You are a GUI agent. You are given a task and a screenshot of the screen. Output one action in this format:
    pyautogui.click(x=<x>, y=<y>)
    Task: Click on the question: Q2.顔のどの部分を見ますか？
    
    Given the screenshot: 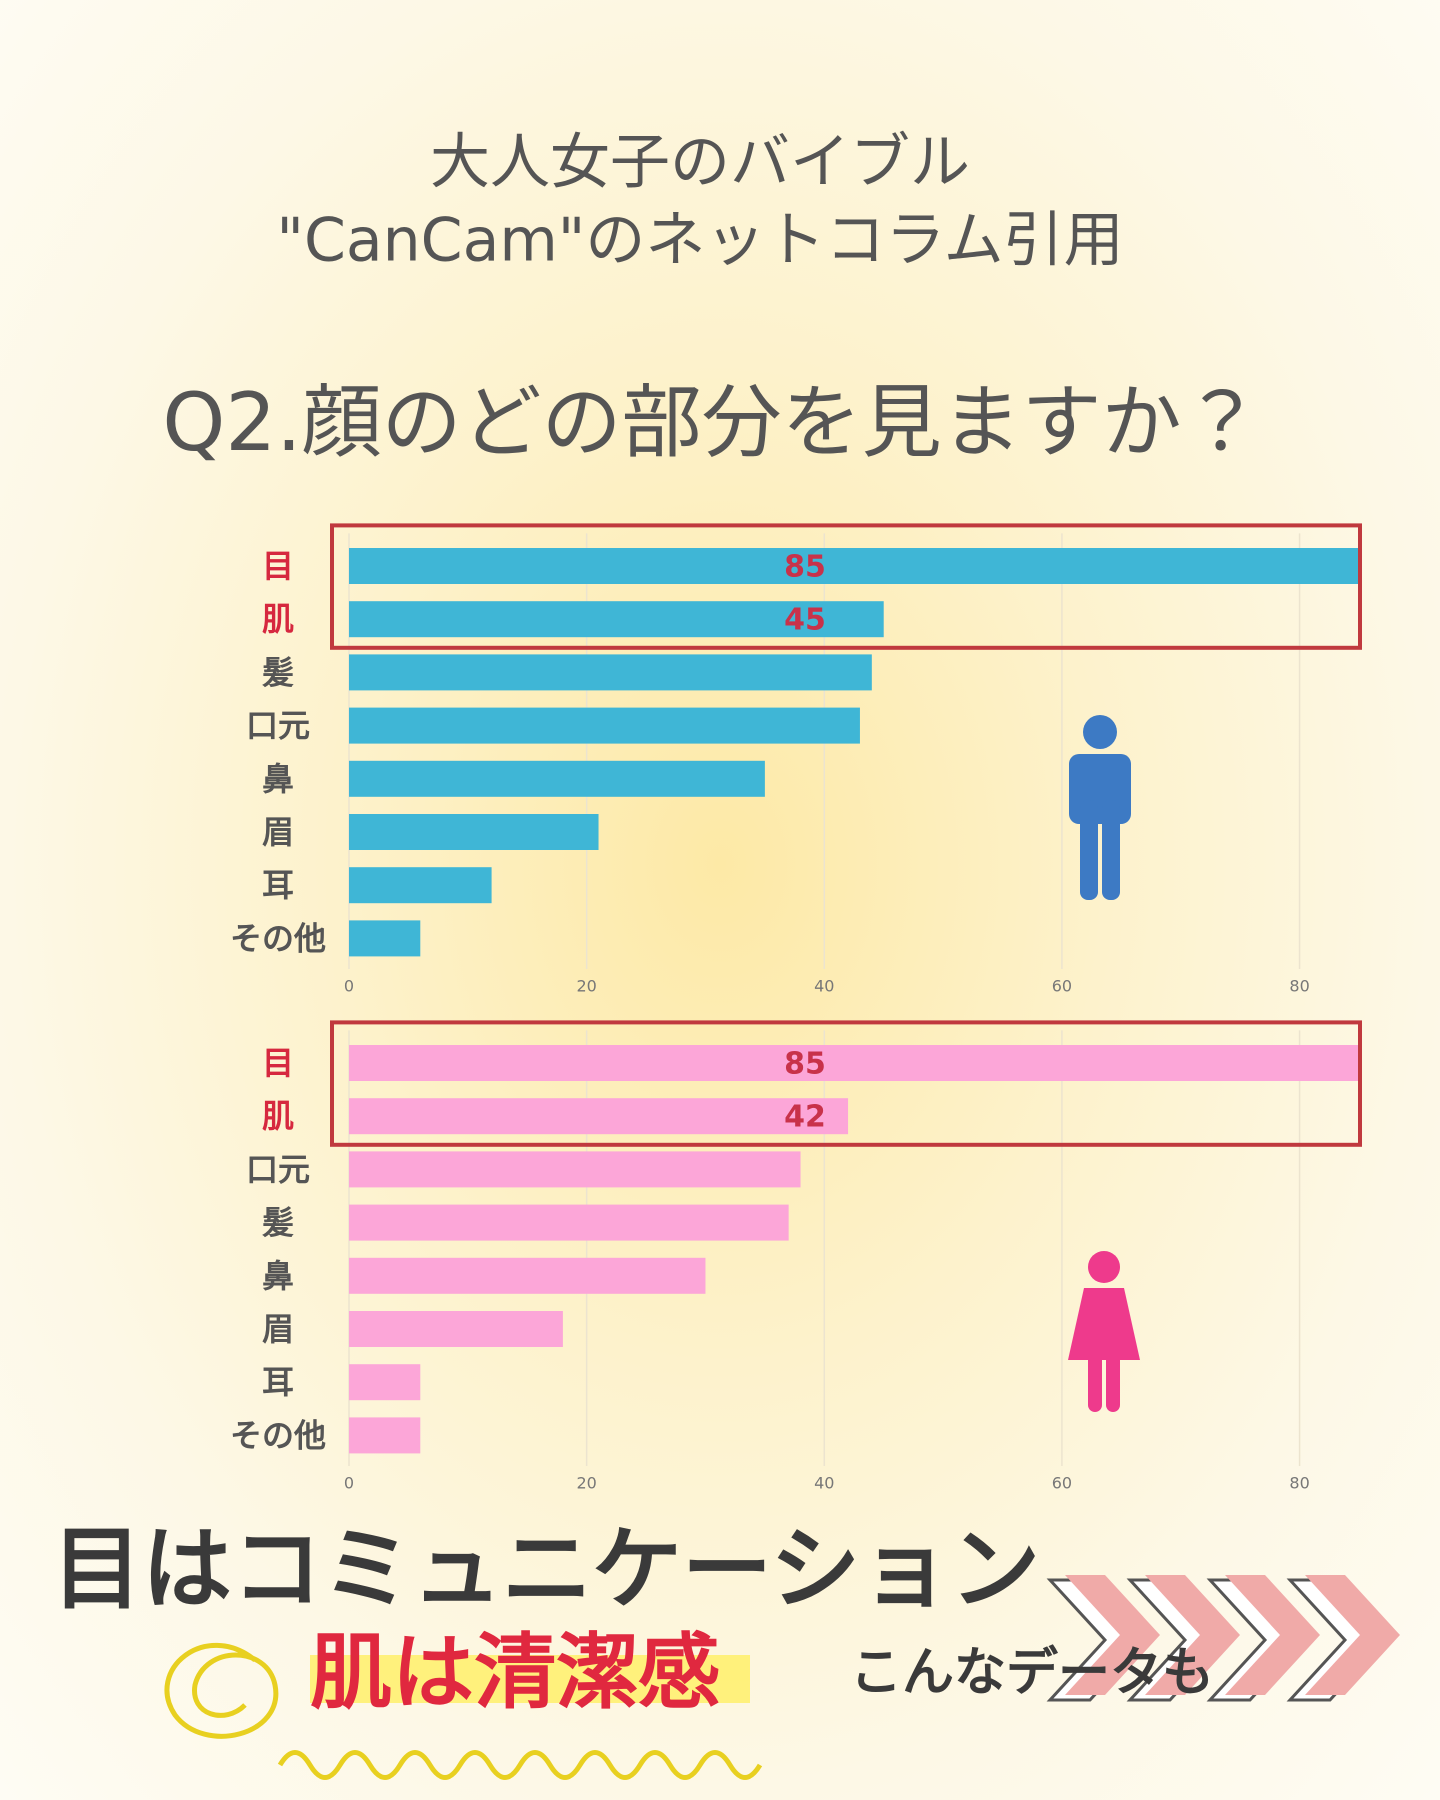 What is the action you would take?
    pyautogui.click(x=711, y=422)
    